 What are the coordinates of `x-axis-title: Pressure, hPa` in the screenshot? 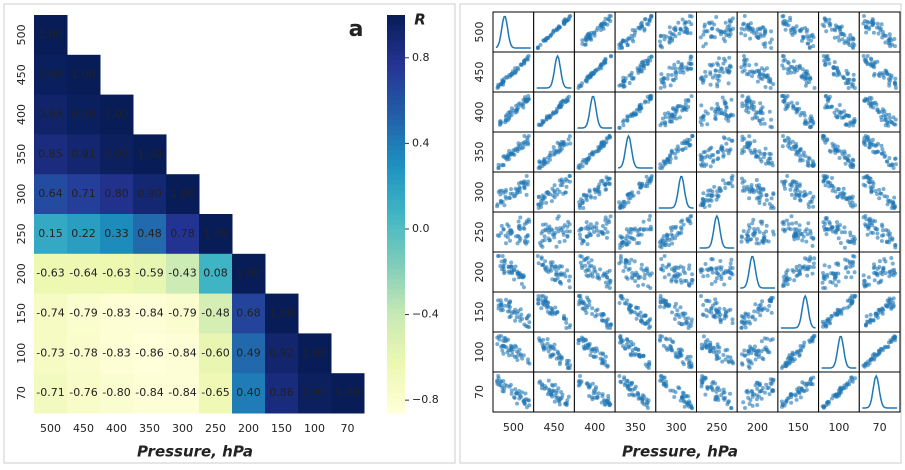 It's located at (680, 452).